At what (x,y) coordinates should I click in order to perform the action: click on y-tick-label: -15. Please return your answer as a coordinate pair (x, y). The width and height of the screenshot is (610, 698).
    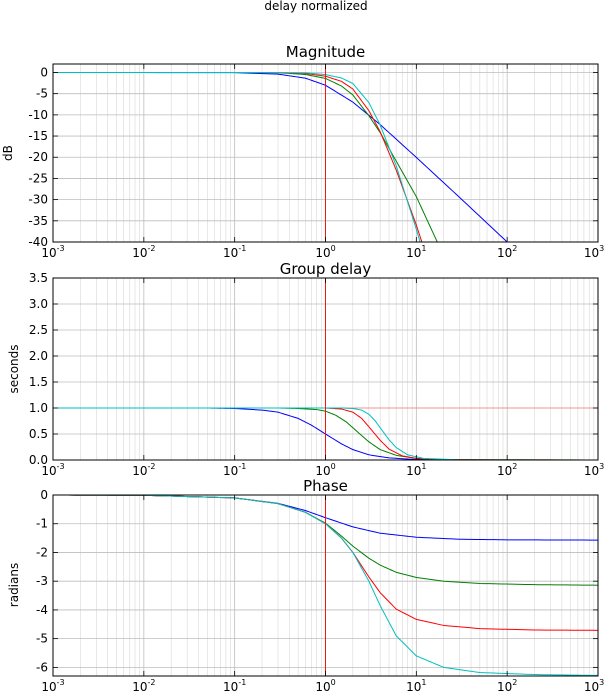
    Looking at the image, I should click on (38, 136).